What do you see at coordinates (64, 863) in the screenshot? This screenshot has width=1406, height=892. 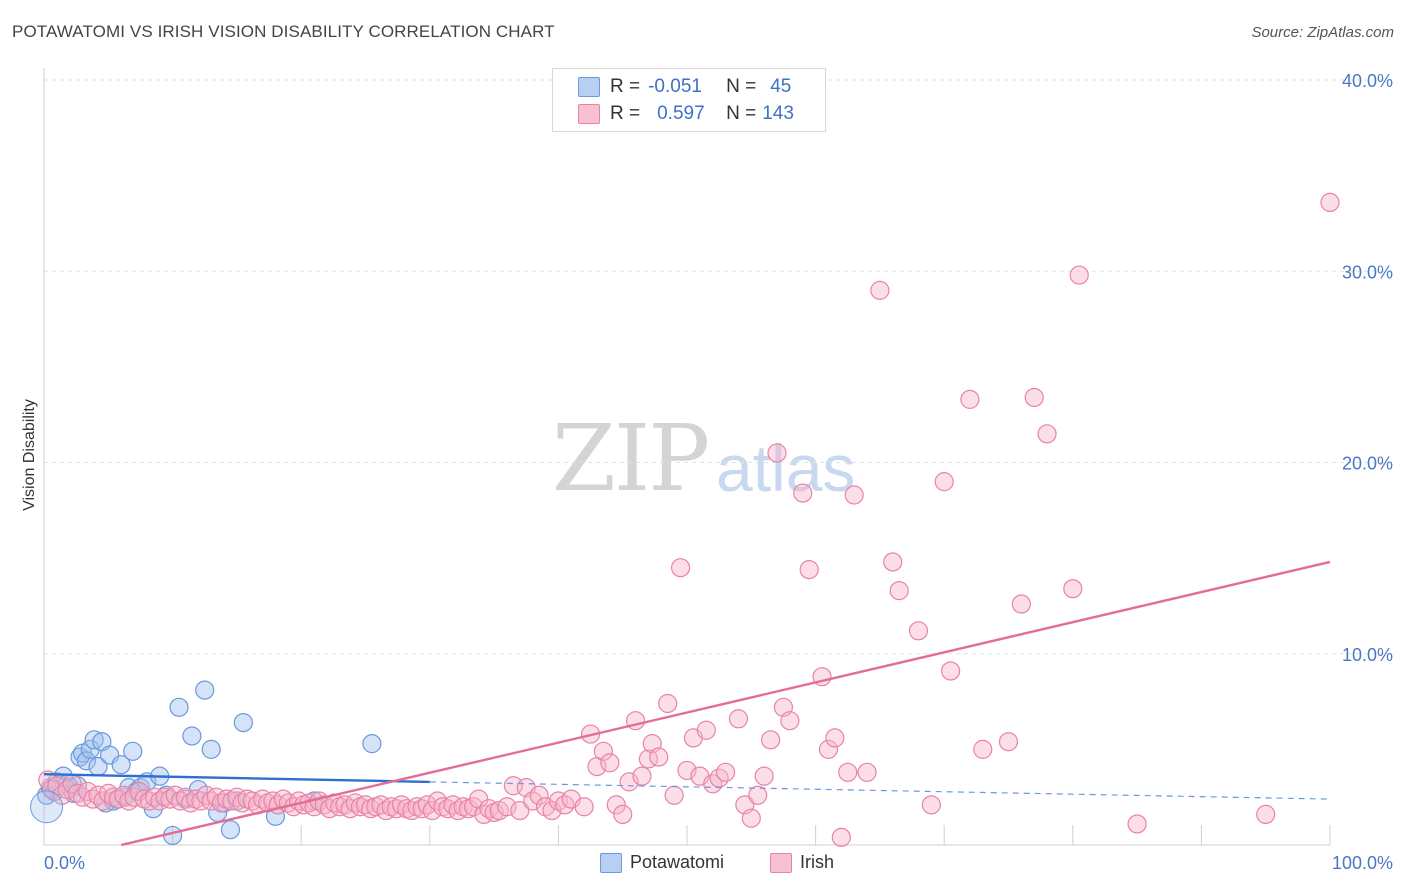 I see `x-tick-label: 0.0%` at bounding box center [64, 863].